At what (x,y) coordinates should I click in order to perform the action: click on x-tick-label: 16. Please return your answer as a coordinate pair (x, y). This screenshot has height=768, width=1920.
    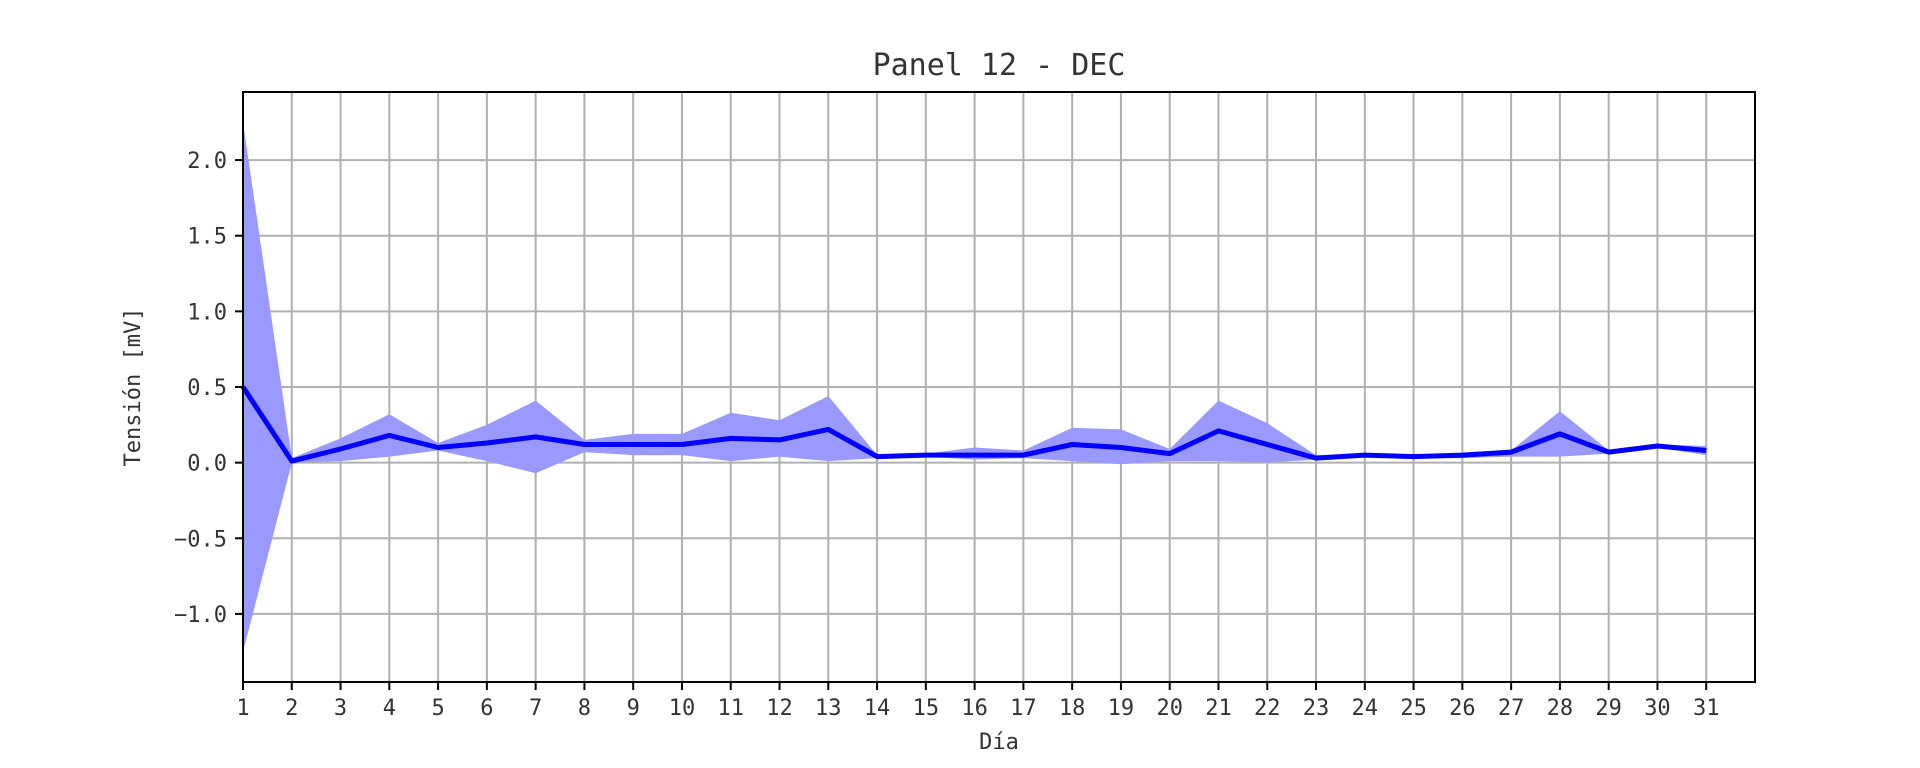
    Looking at the image, I should click on (974, 708).